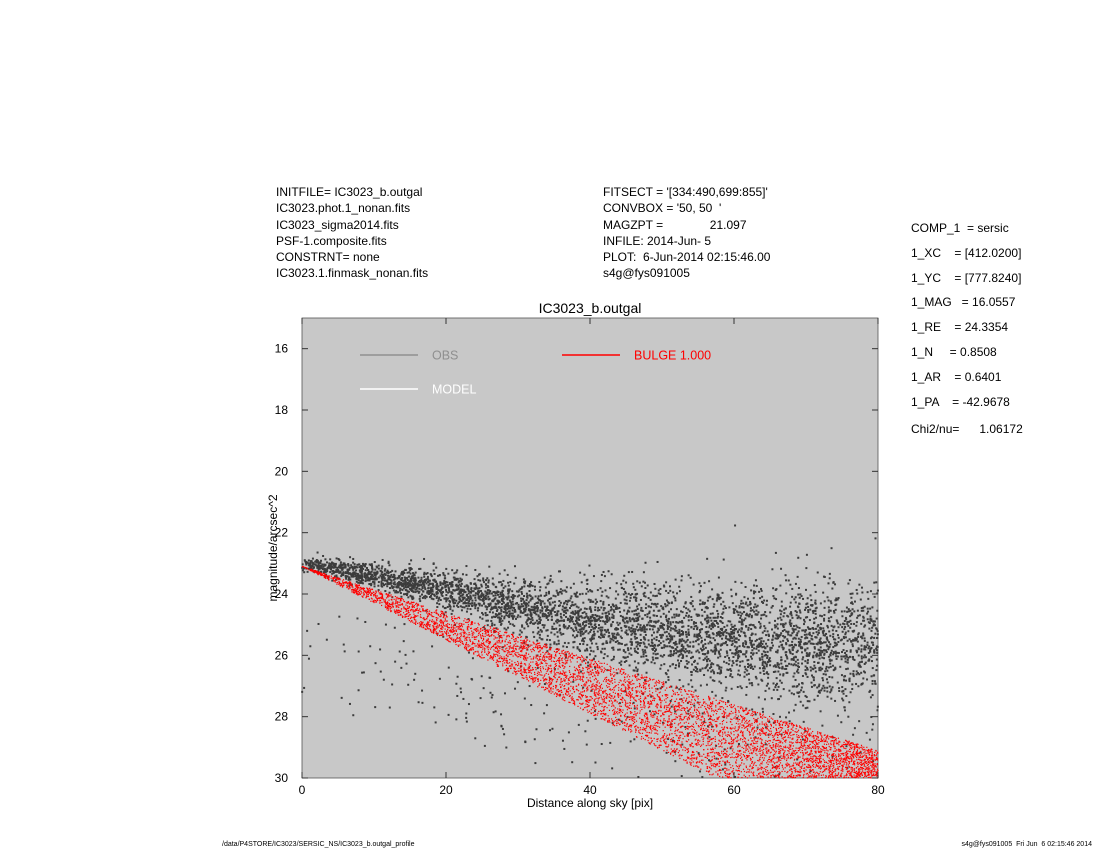  I want to click on parameter-line: COMP_1 = sersic, so click(960, 228).